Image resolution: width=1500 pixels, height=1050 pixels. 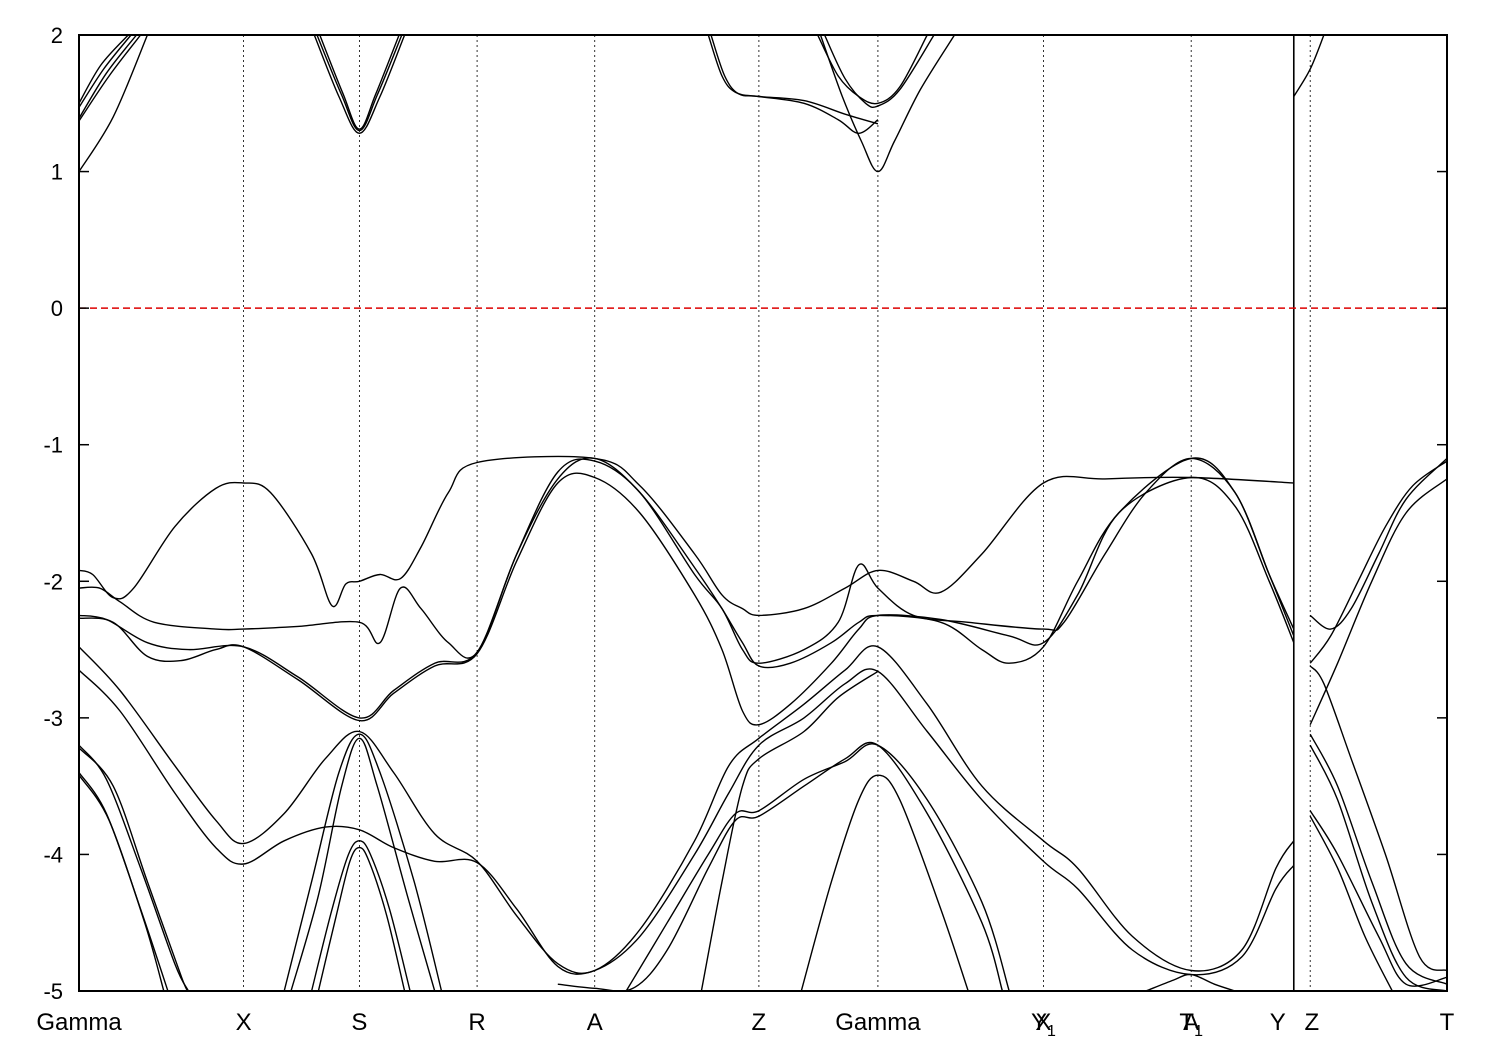 I want to click on x-axis-kpoint-labels: Gamma X S R A Z Gamma XY1 AT1 Y Z T, so click(x=745, y=1024).